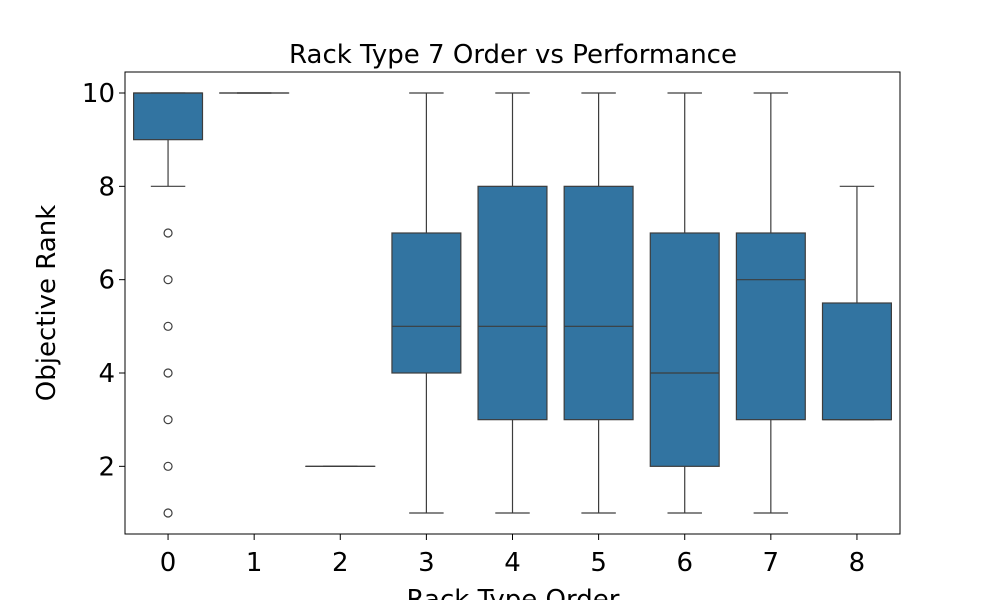 The image size is (1000, 600). I want to click on x-tick-label: 2, so click(340, 563).